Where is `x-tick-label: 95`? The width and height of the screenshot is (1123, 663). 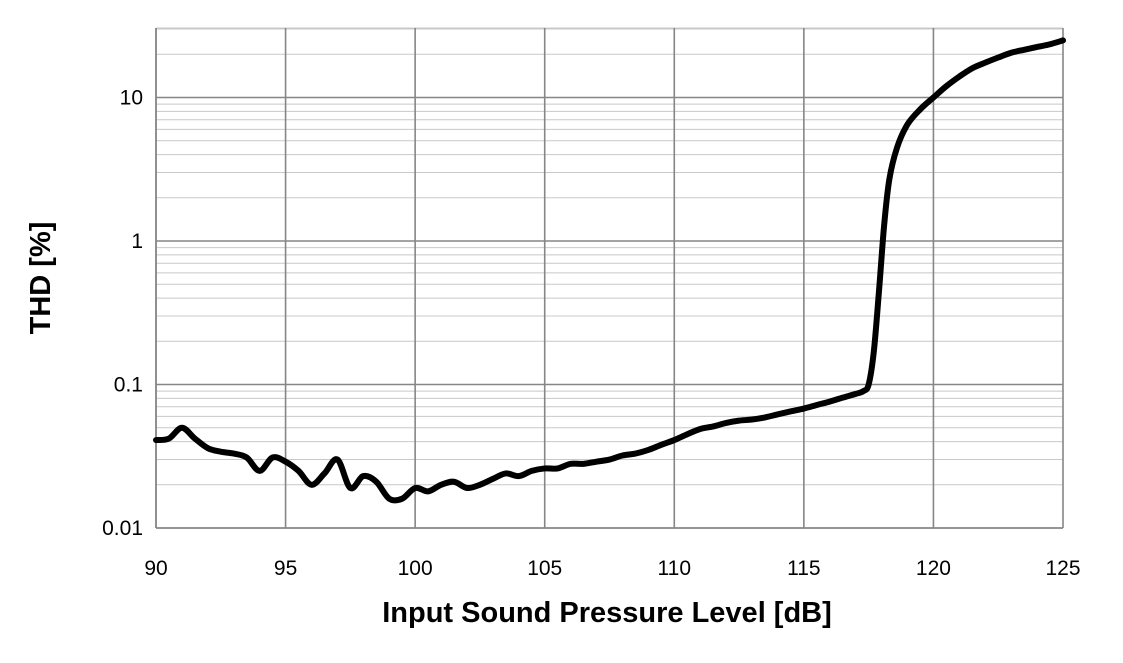
x-tick-label: 95 is located at coordinates (285, 568).